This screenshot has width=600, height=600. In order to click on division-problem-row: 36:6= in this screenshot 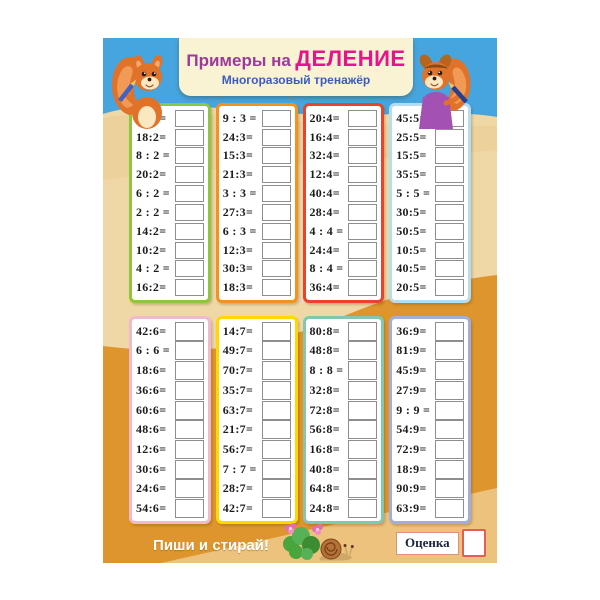, I will do `click(170, 390)`.